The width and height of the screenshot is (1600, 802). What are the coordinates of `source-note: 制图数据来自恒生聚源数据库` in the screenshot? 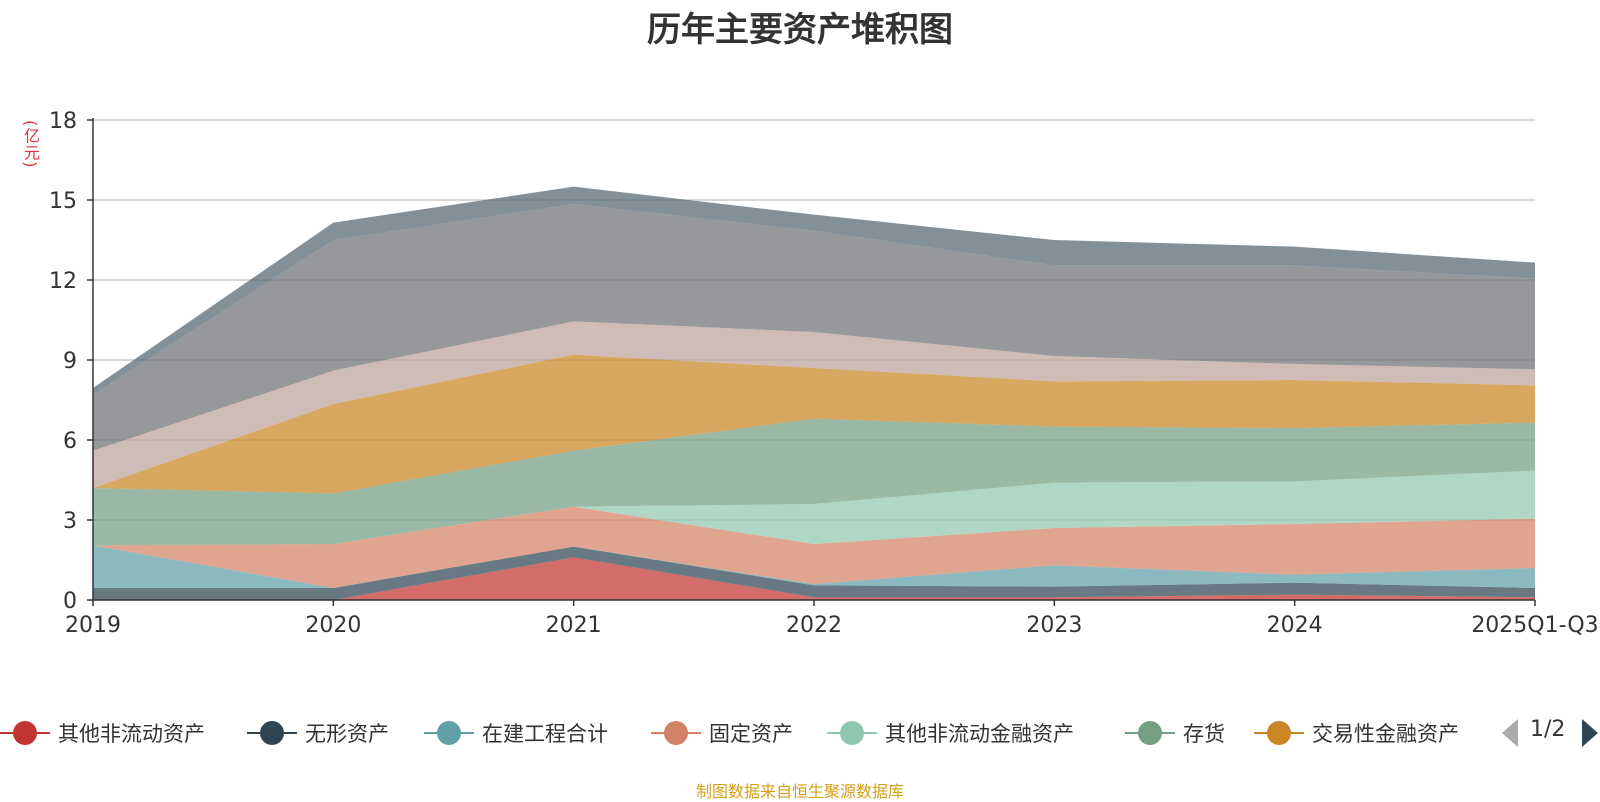 It's located at (799, 791).